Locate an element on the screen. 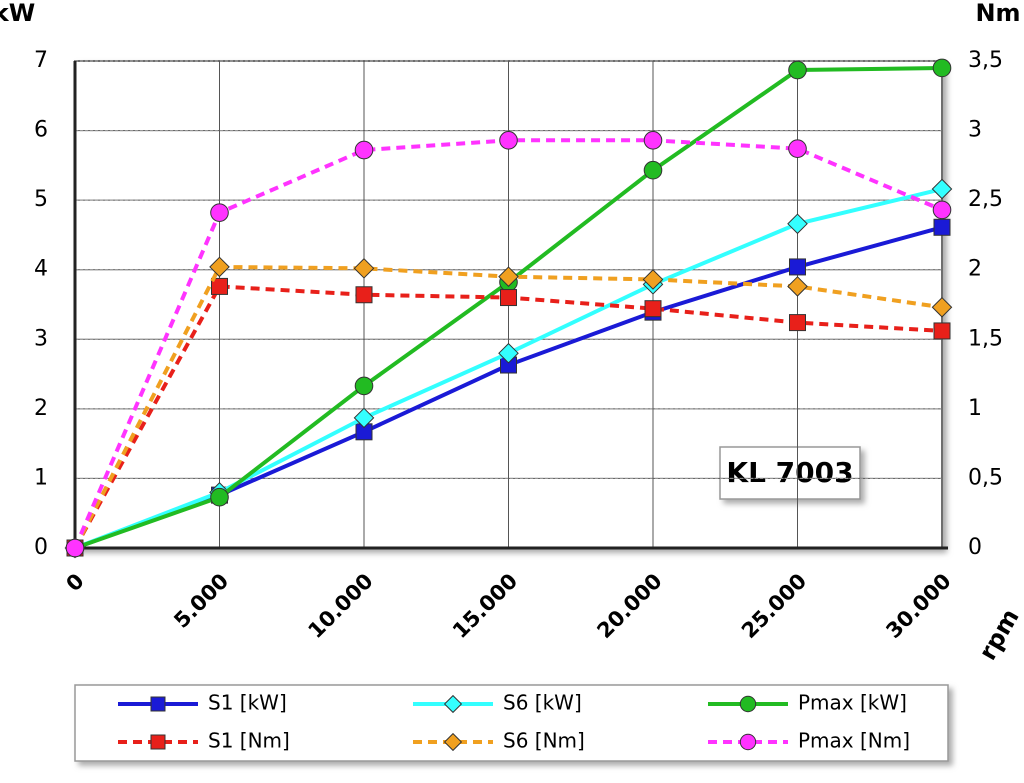 The height and width of the screenshot is (783, 1024). y-tick-label: 4 is located at coordinates (41, 269).